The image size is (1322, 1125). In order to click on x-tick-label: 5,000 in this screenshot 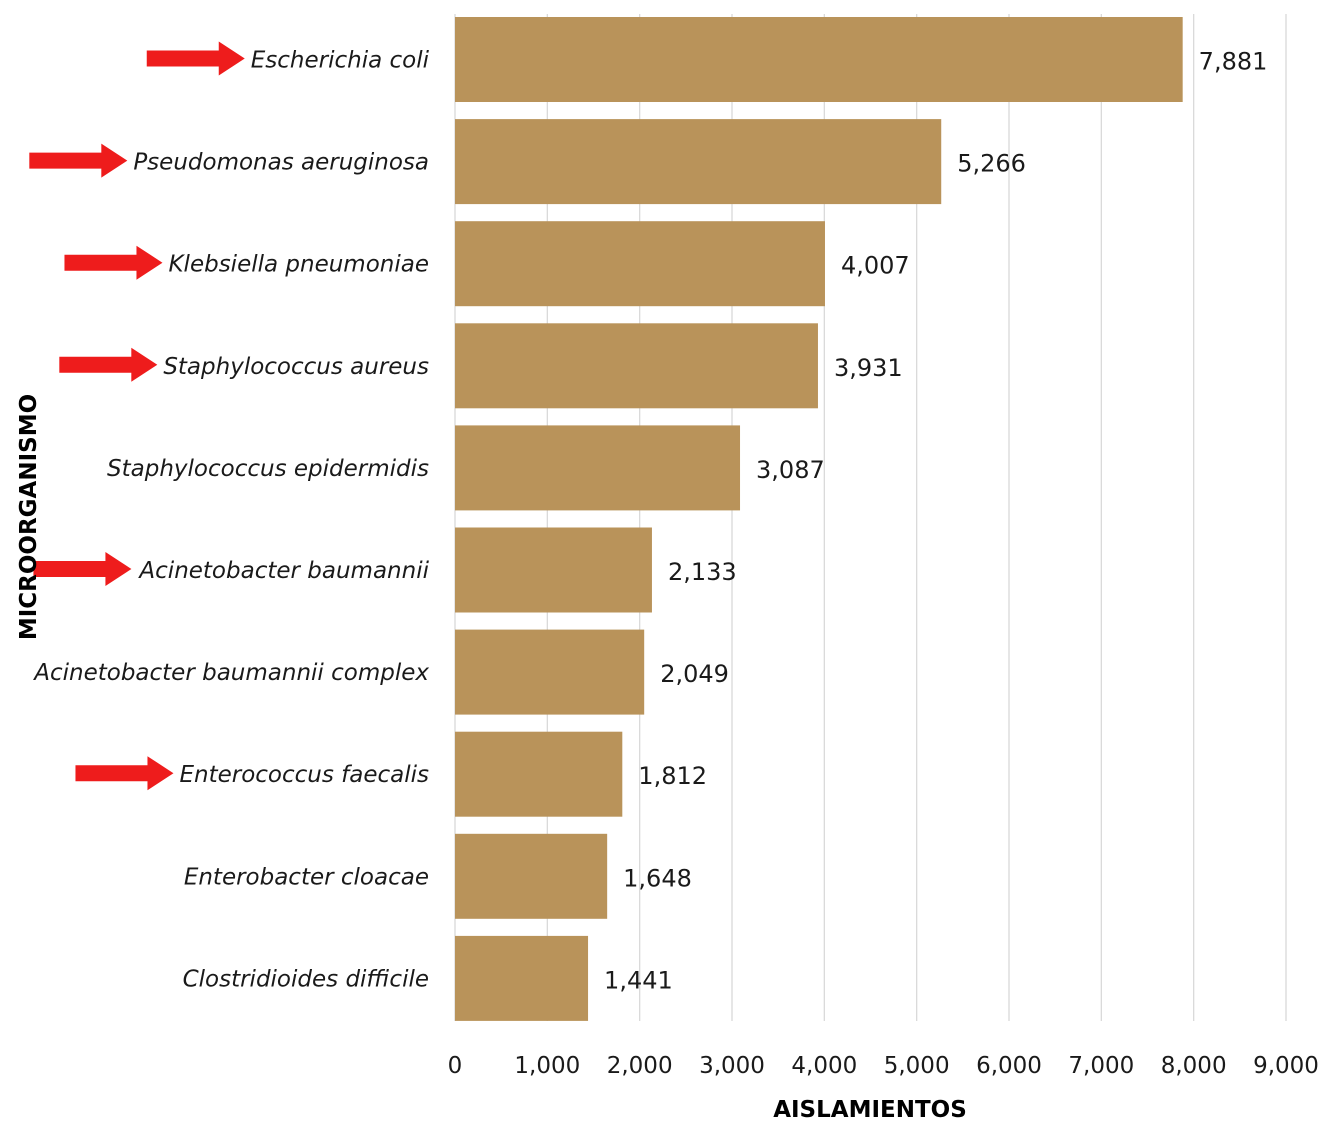, I will do `click(917, 1066)`.